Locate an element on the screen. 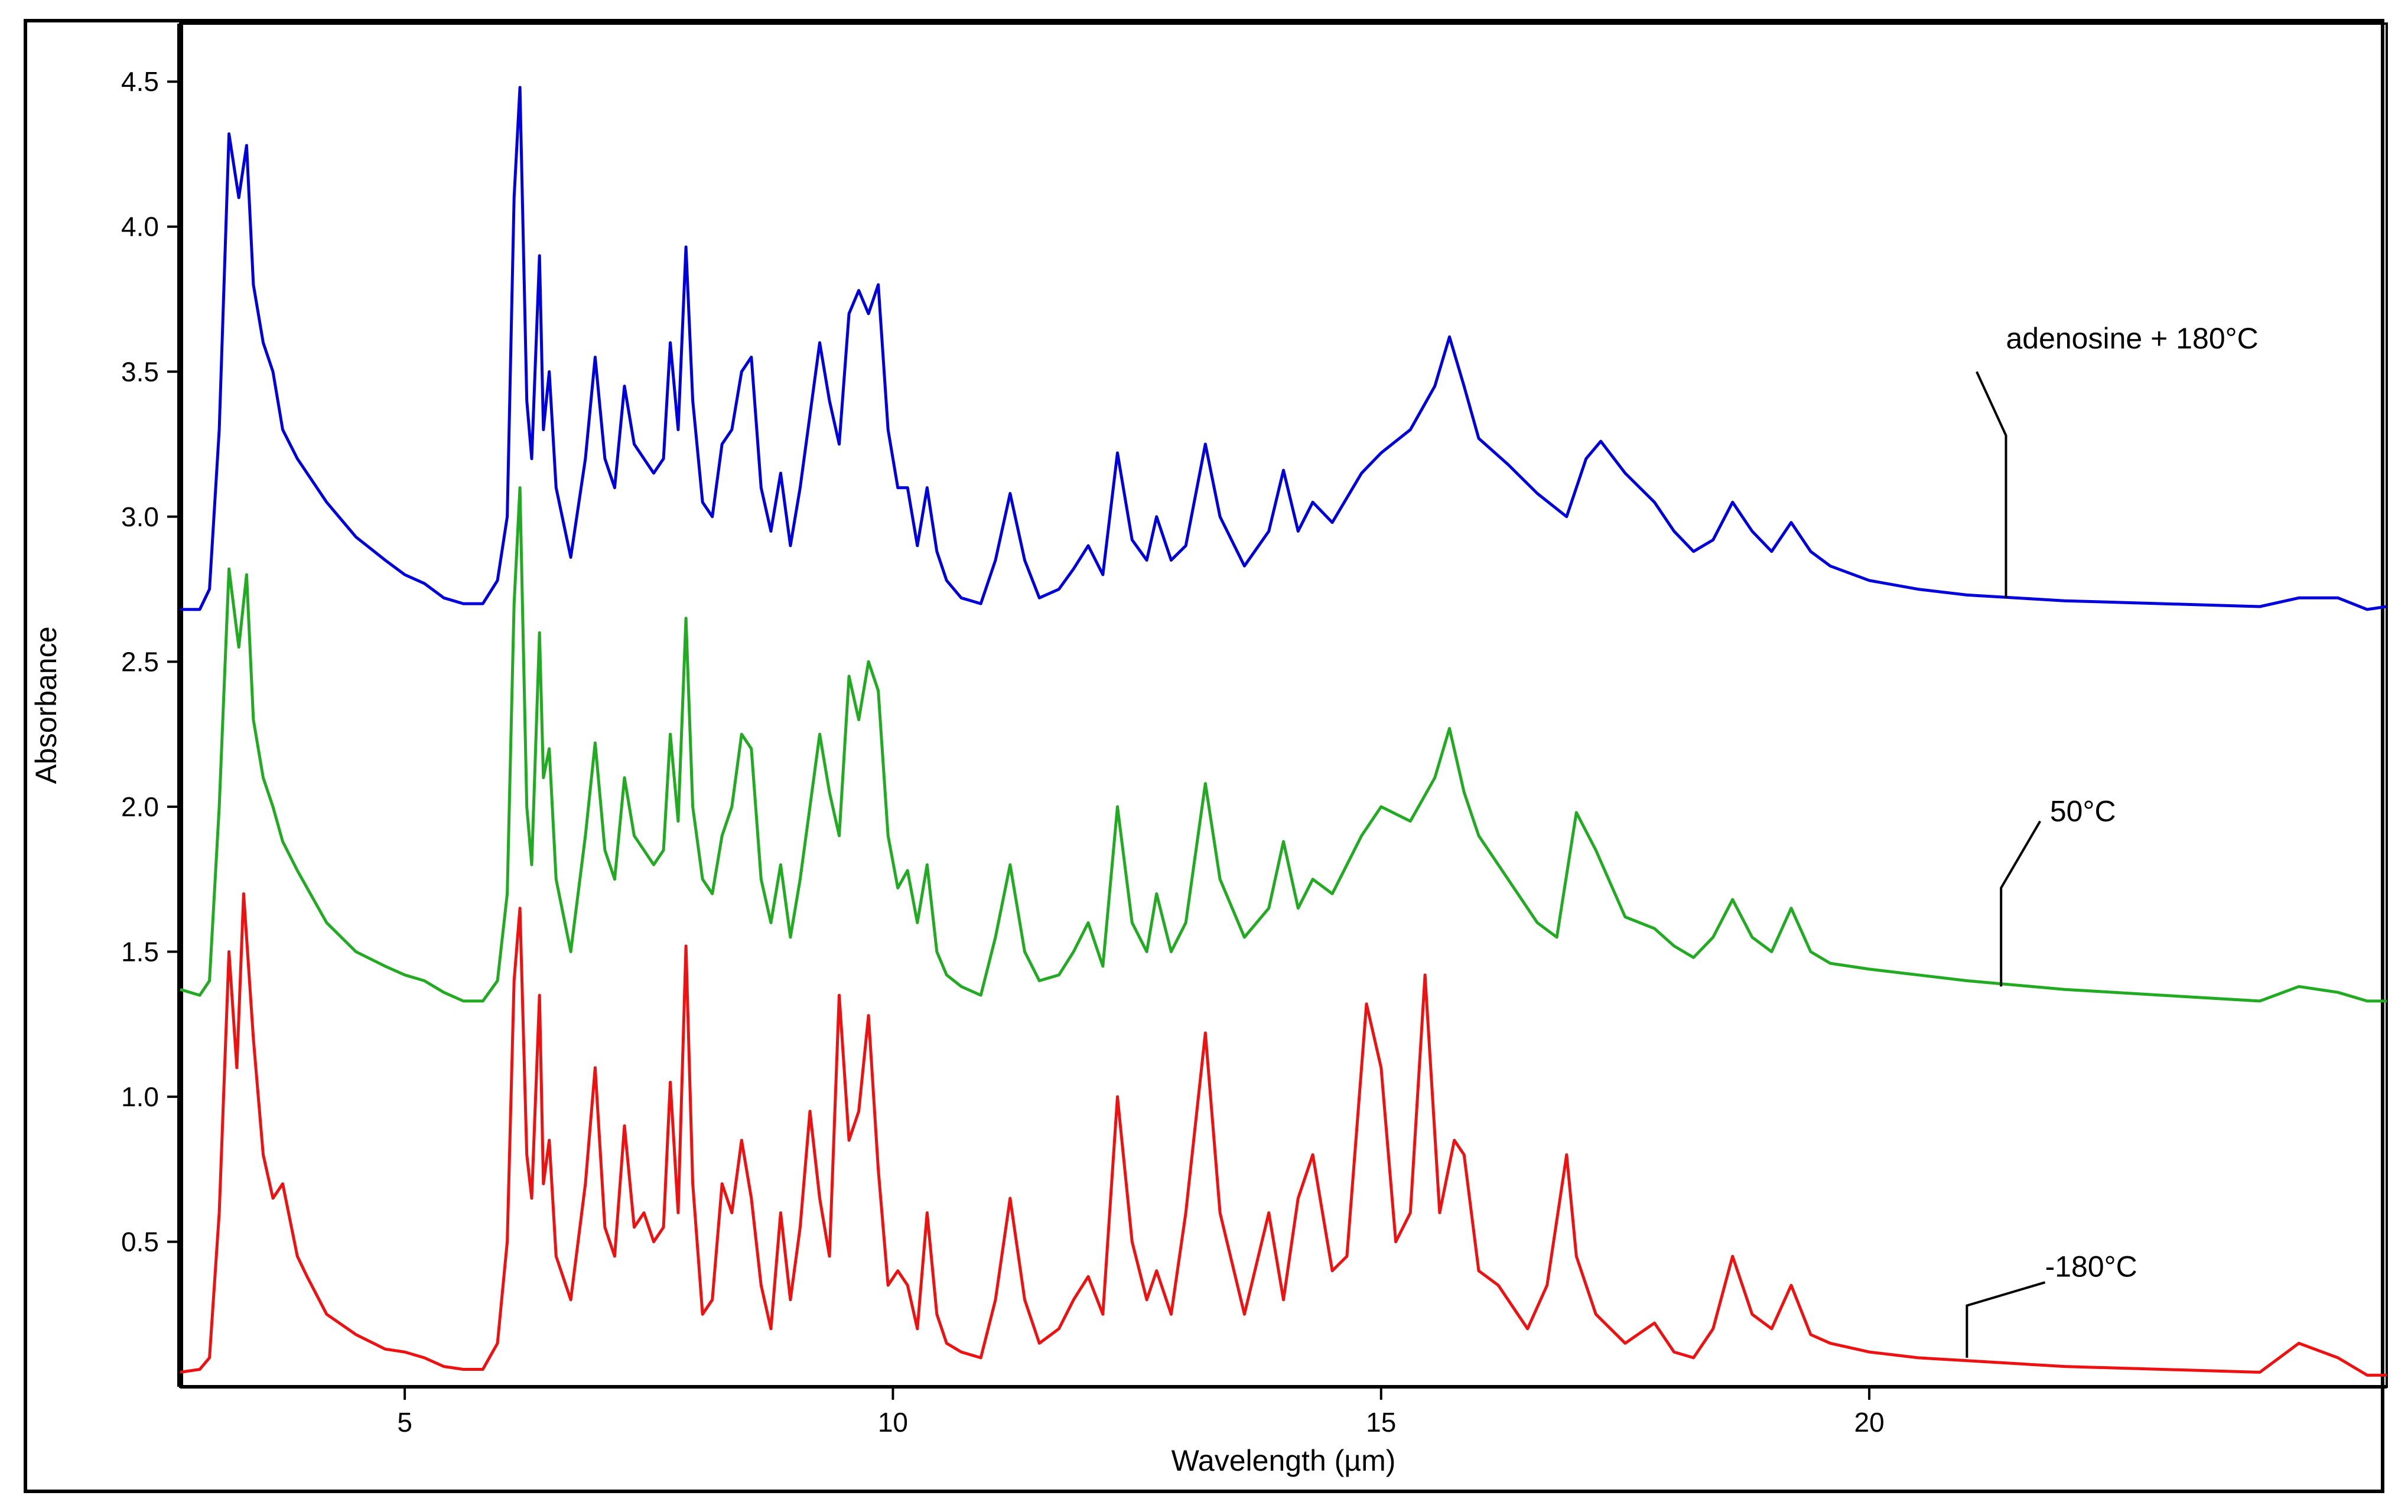 The width and height of the screenshot is (2408, 1512). y-tick-label: 3.0 is located at coordinates (140, 516).